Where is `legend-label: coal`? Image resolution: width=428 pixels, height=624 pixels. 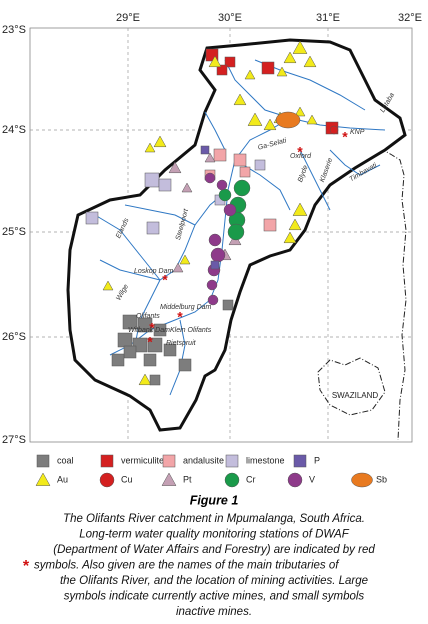 legend-label: coal is located at coordinates (65, 460).